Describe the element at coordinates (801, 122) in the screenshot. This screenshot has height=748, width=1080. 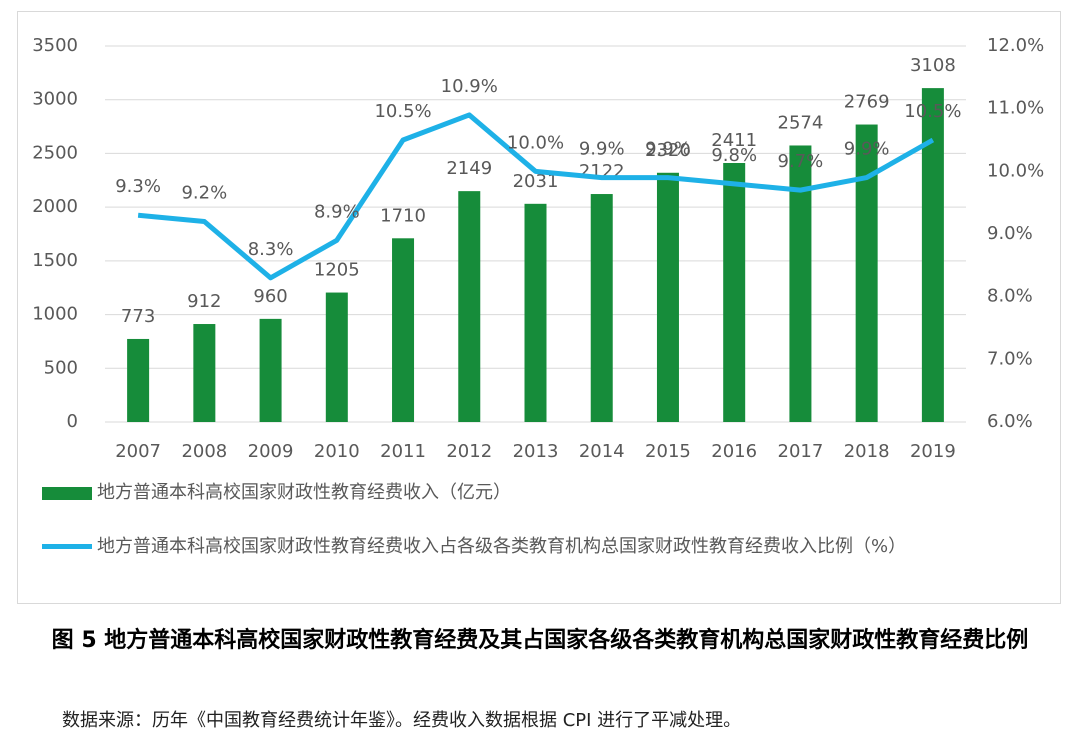
I see `bar-value-label: 2574` at that location.